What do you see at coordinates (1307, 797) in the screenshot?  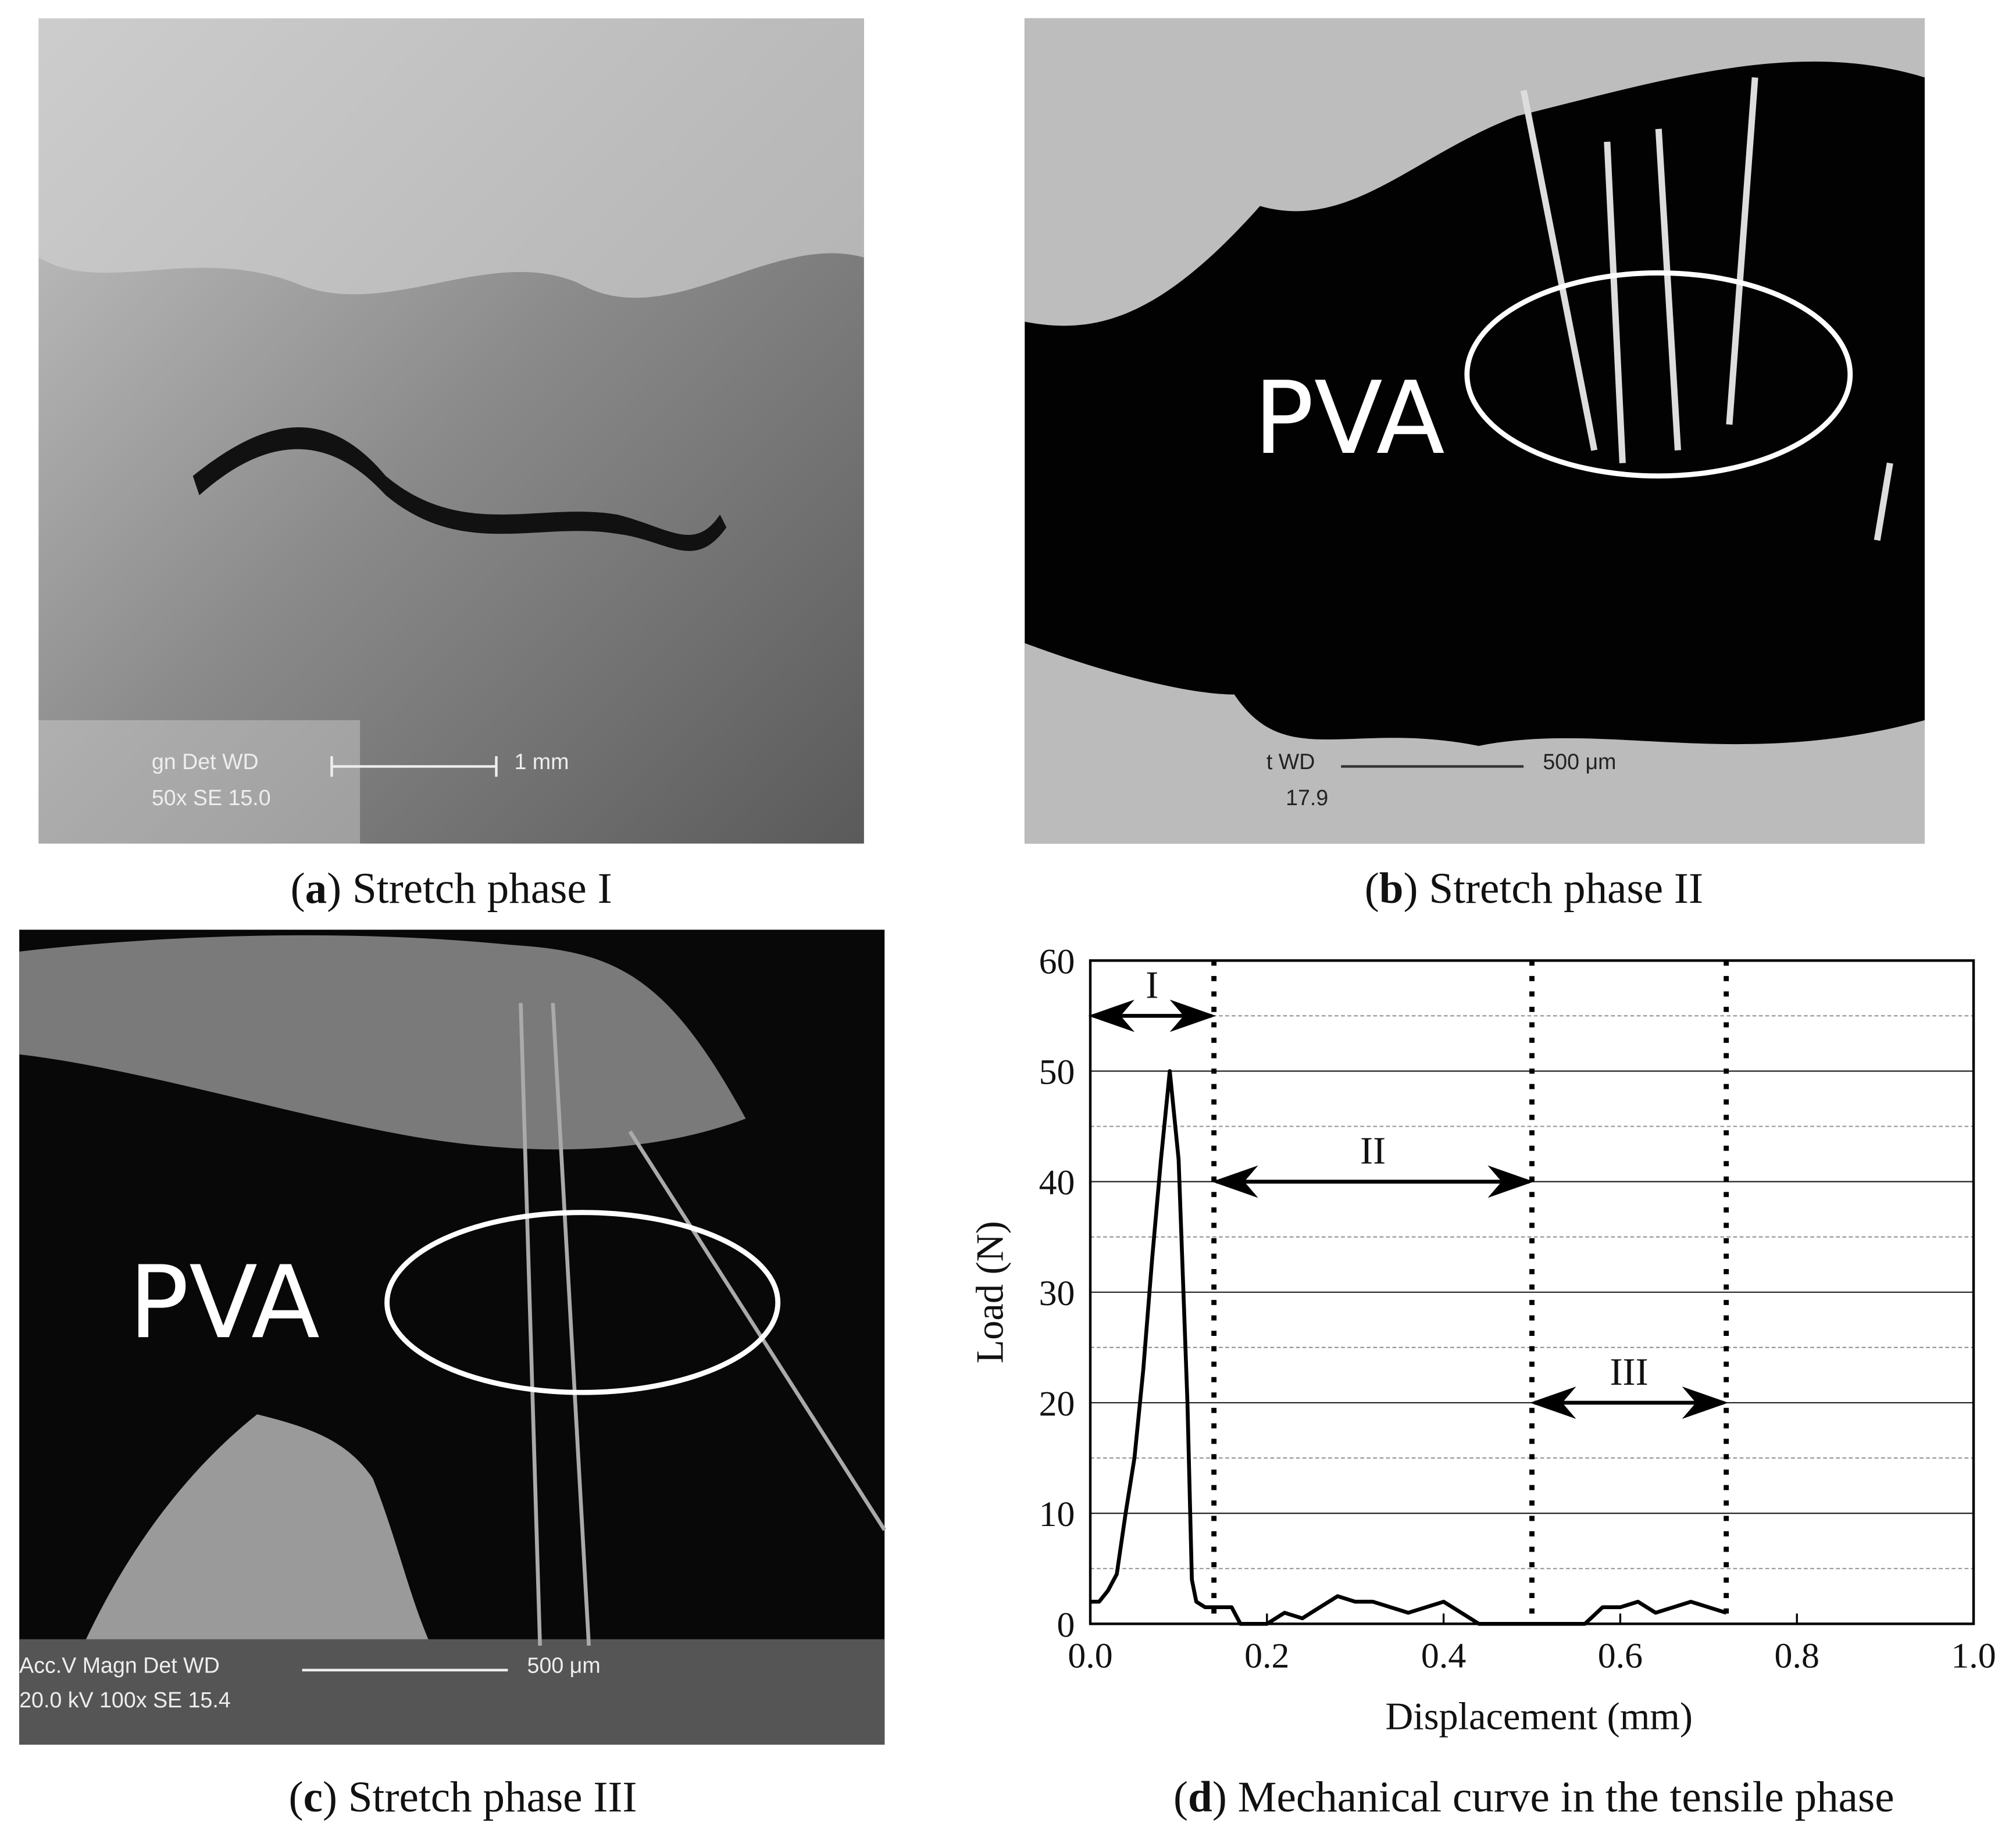 I see `sem-label: 17.9` at bounding box center [1307, 797].